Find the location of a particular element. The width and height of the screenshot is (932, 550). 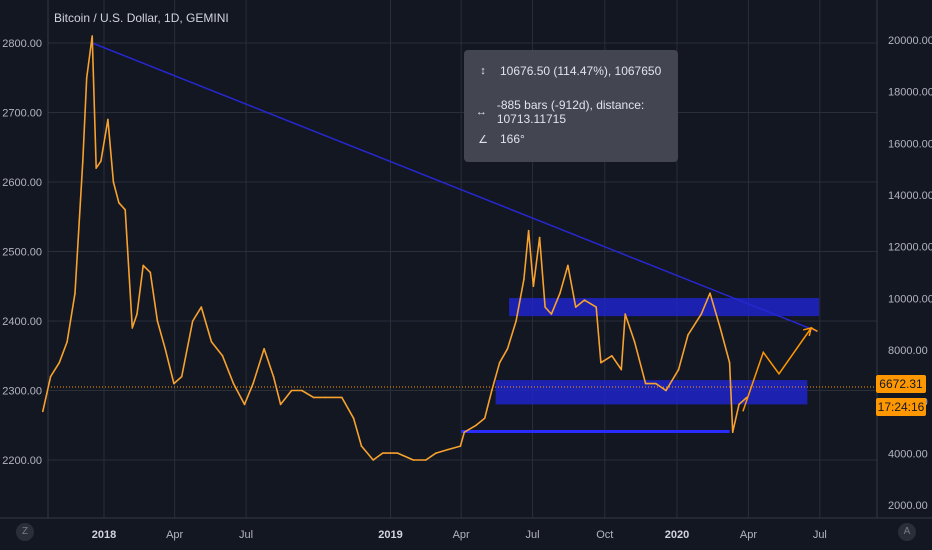

right-axis-tick-label: 20000.00 is located at coordinates (910, 41).